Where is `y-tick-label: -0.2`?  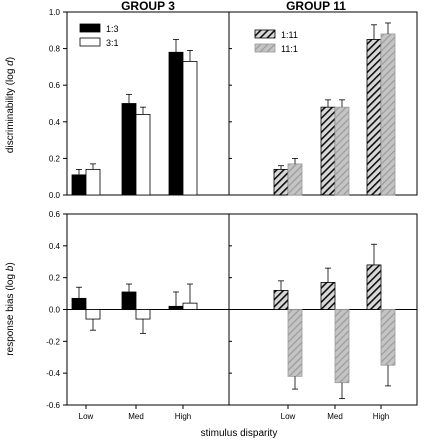 y-tick-label: -0.2 is located at coordinates (53, 341).